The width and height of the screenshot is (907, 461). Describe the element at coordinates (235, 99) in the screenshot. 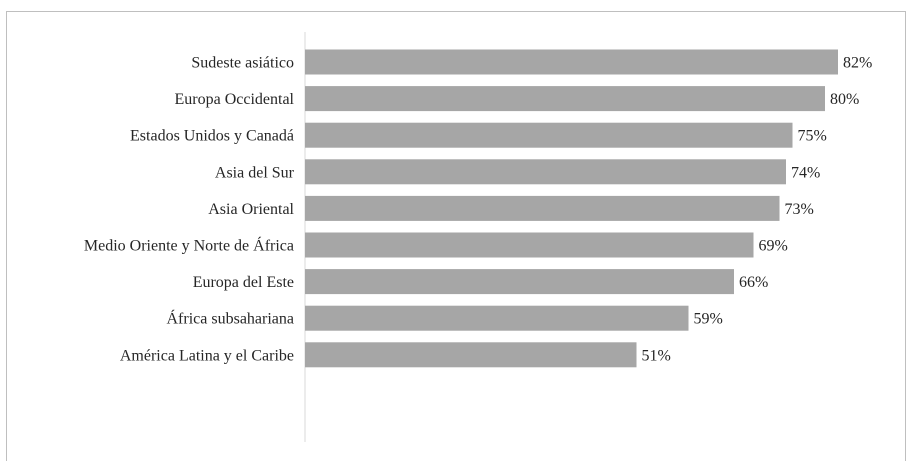

I see `category-label: Europa Occidental` at that location.